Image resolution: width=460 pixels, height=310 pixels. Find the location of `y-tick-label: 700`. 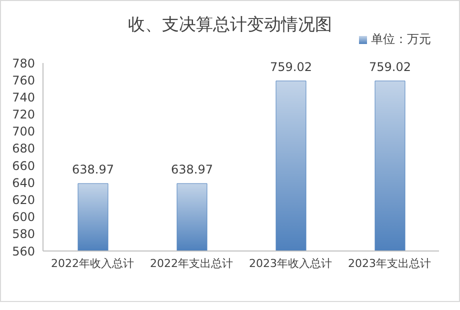

y-tick-label: 700 is located at coordinates (23, 131).